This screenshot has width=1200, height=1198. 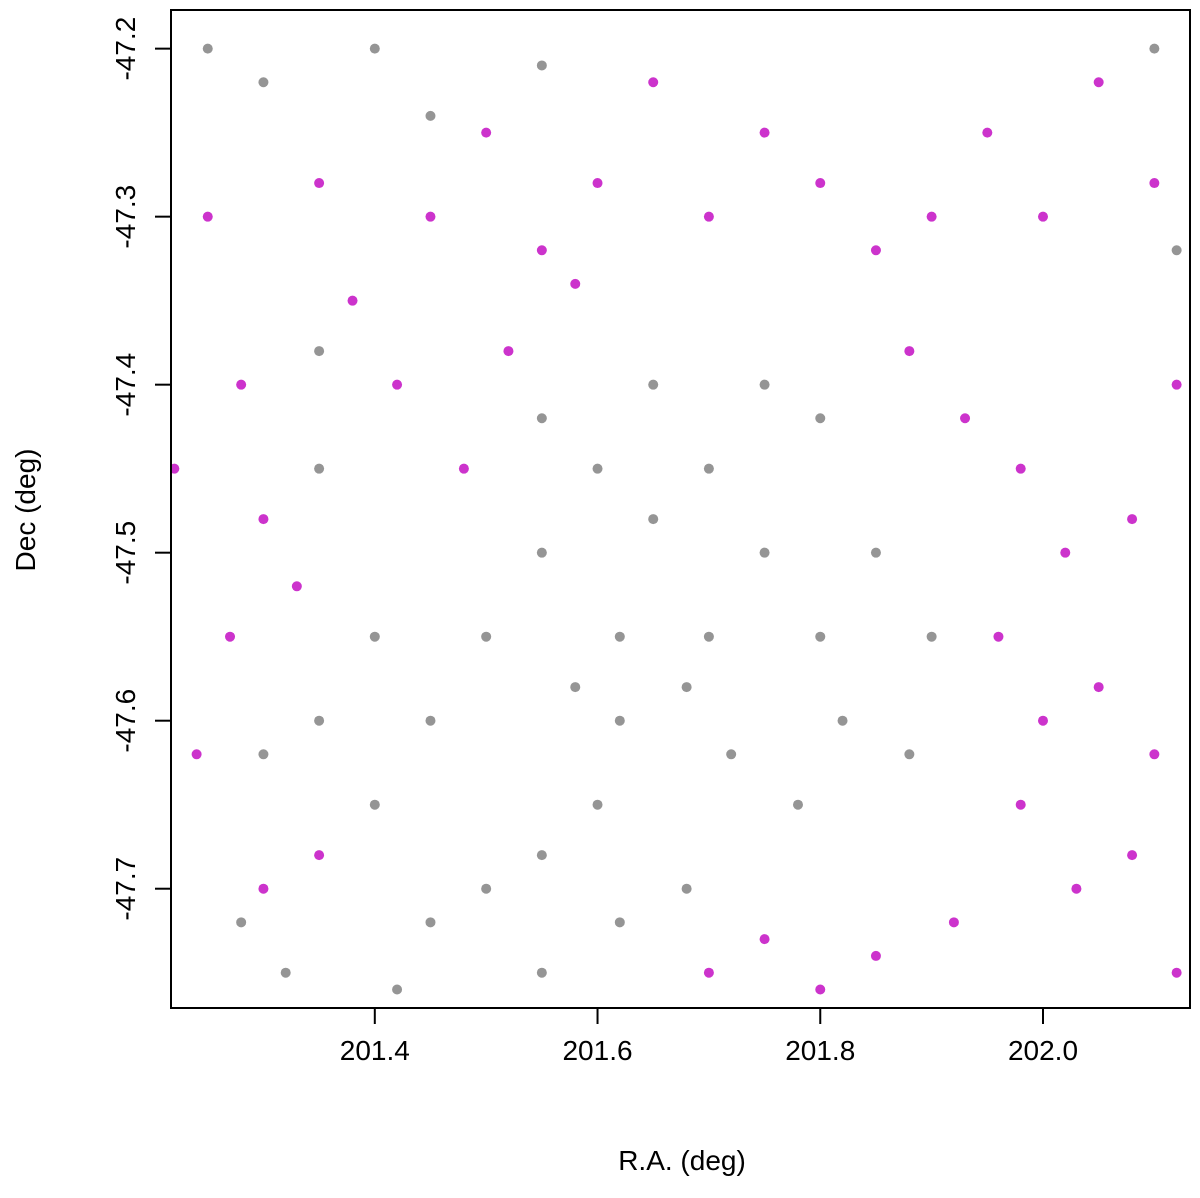 What do you see at coordinates (125, 721) in the screenshot?
I see `y-tick-label: -47.6` at bounding box center [125, 721].